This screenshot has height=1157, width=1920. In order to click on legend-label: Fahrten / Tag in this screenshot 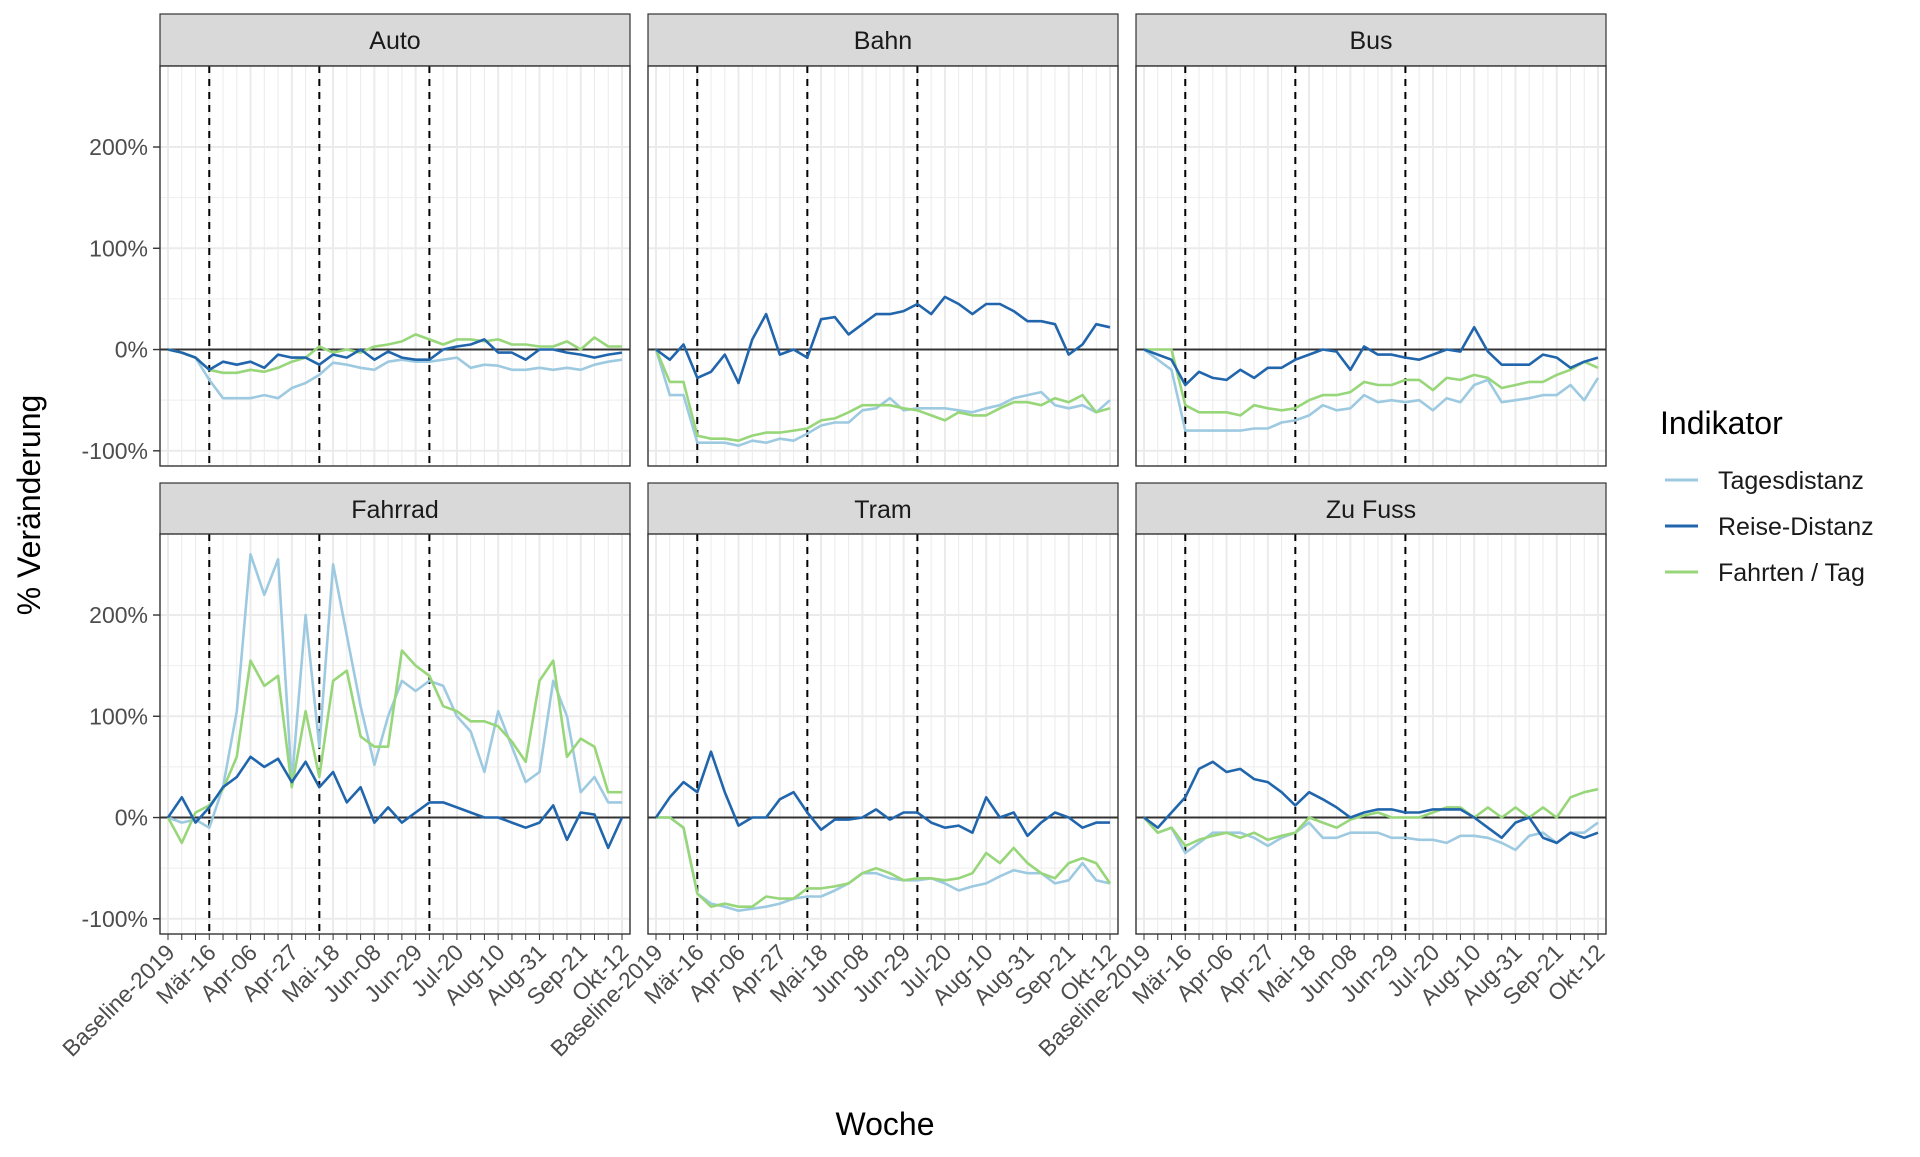, I will do `click(1791, 573)`.